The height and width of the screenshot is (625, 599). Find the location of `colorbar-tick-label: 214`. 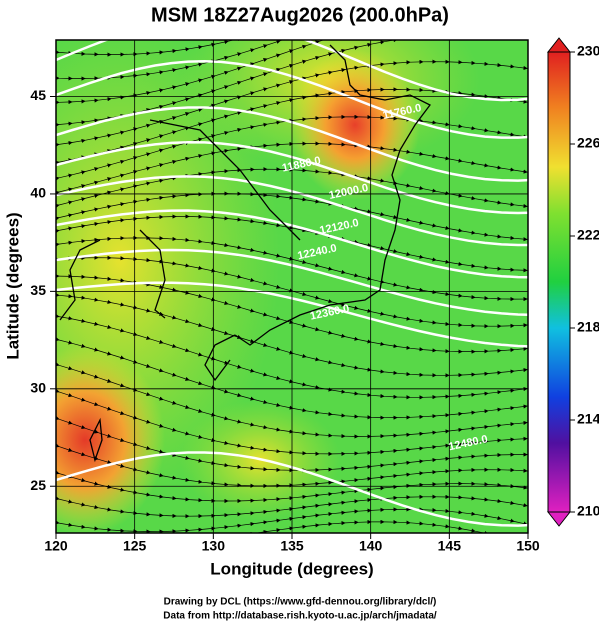

colorbar-tick-label: 214 is located at coordinates (588, 419).